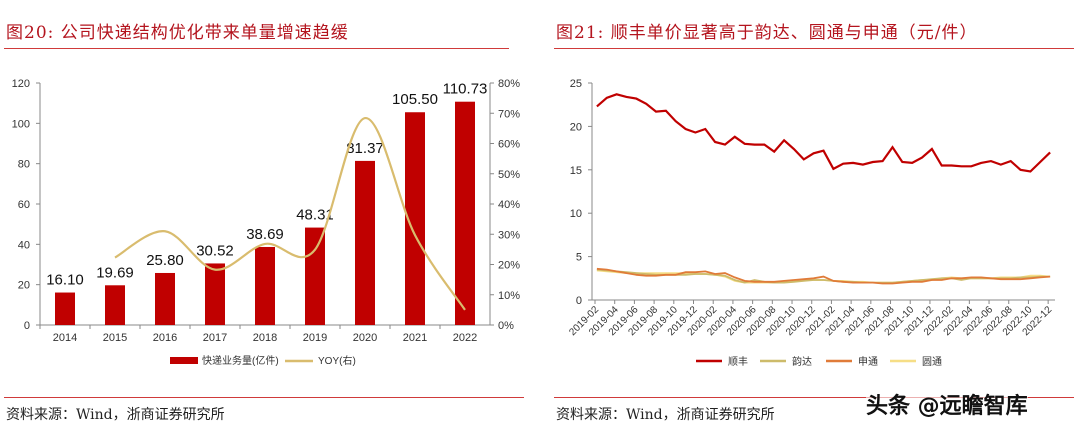  I want to click on x-tick-label: 2016, so click(165, 338).